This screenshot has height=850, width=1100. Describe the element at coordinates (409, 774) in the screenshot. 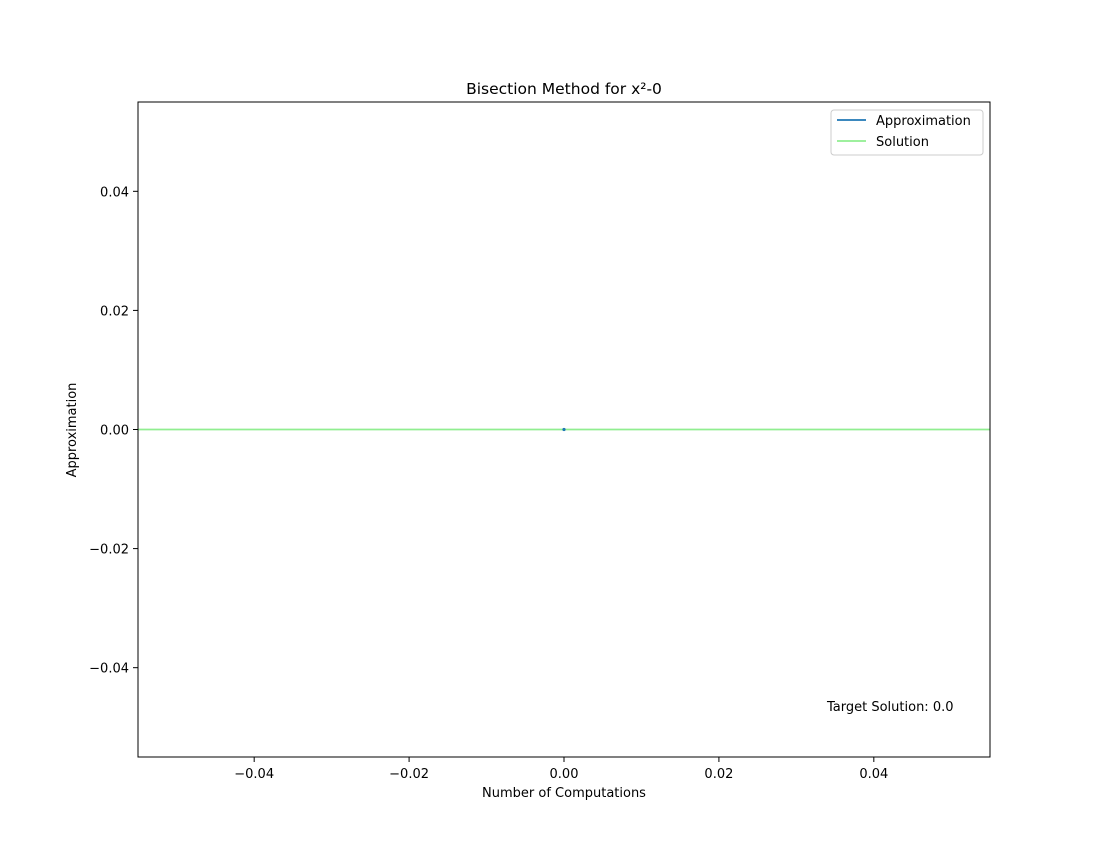

I see `x-tick-label: −0.02` at that location.